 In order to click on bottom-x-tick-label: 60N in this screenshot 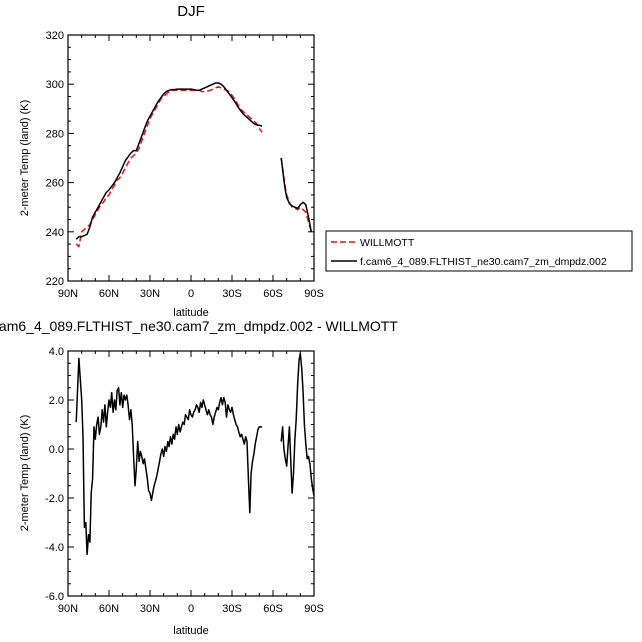, I will do `click(109, 609)`.